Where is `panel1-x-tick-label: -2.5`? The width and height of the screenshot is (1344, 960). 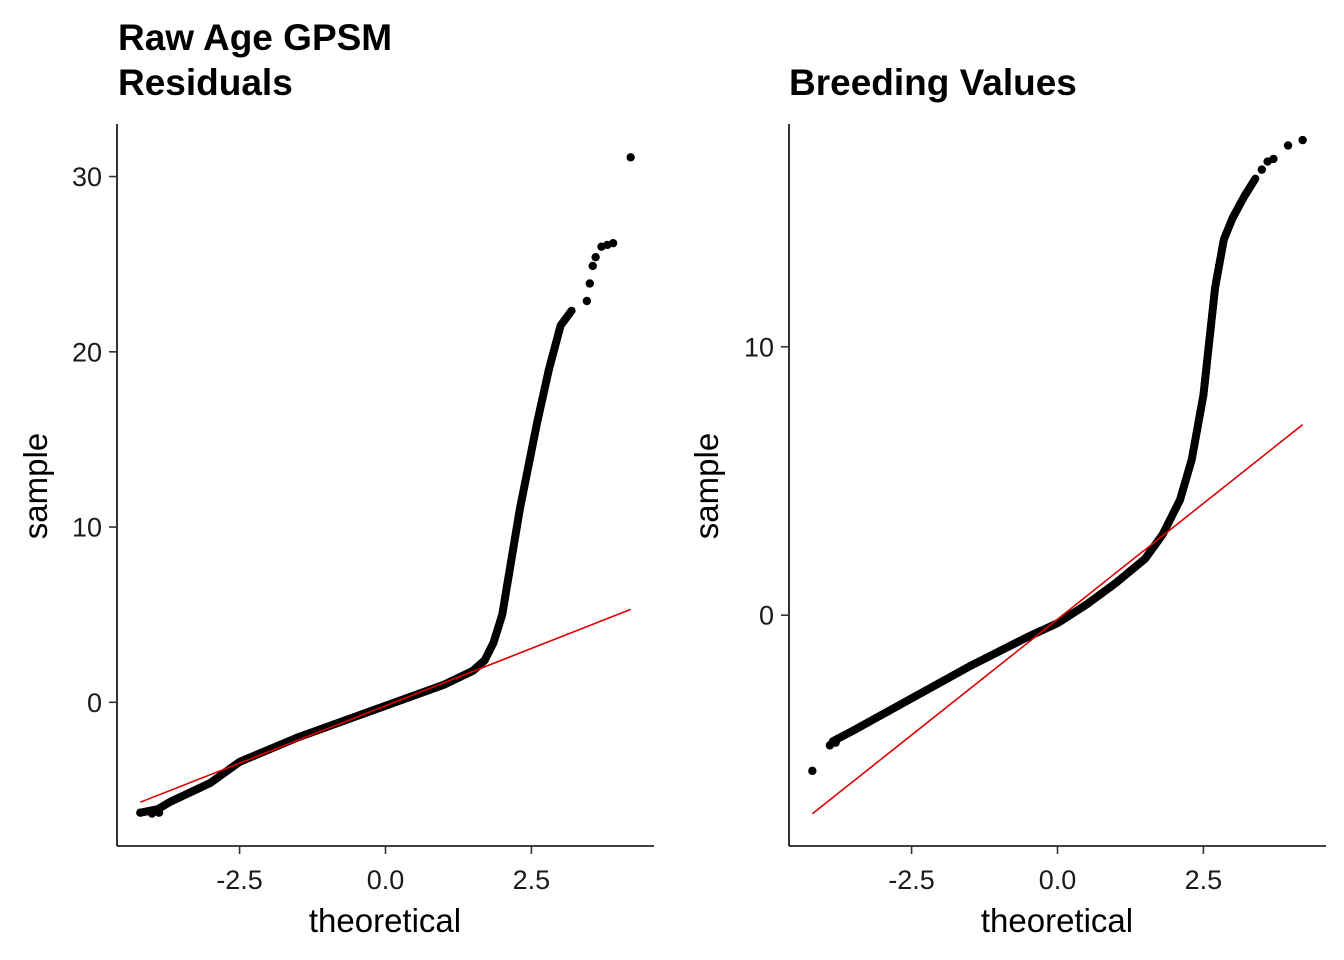
panel1-x-tick-label: -2.5 is located at coordinates (239, 880).